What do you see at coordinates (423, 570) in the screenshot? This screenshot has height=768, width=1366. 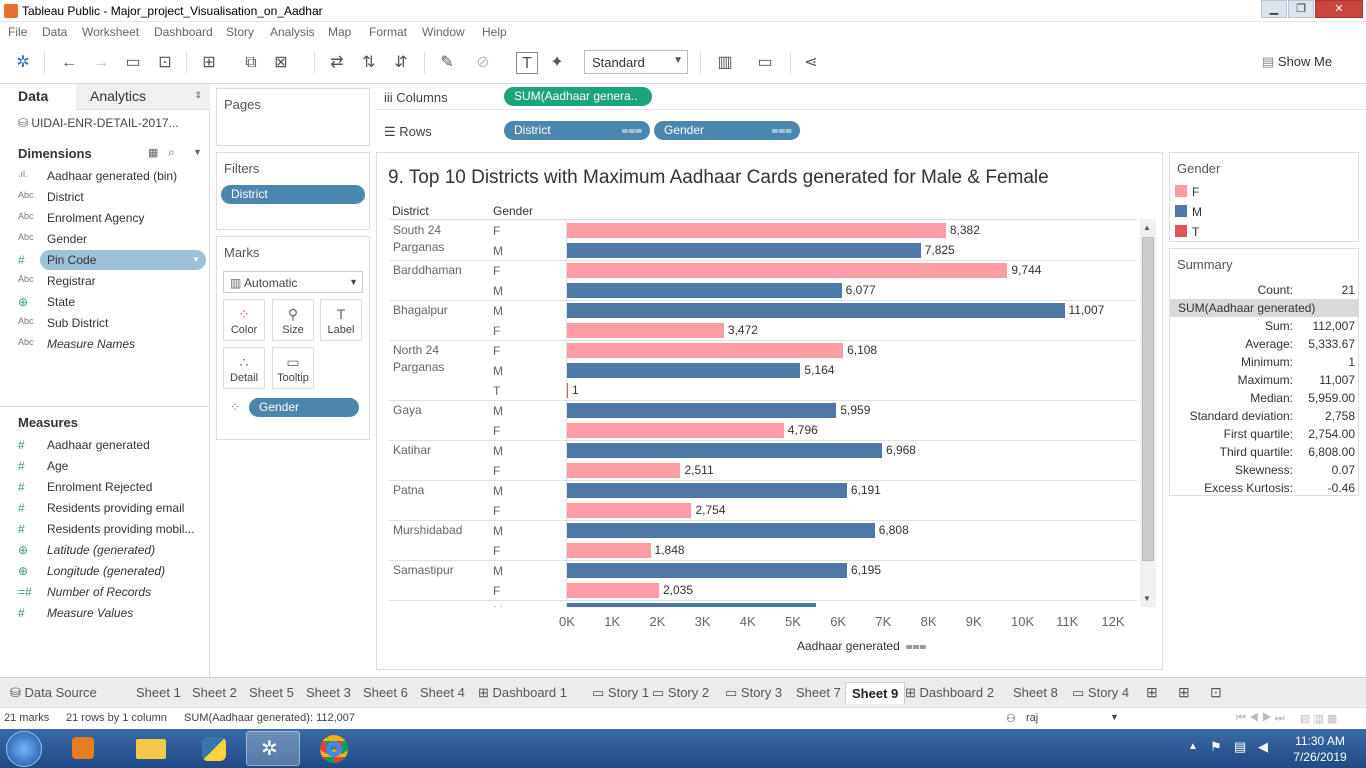 I see `district-label: Samastipur` at bounding box center [423, 570].